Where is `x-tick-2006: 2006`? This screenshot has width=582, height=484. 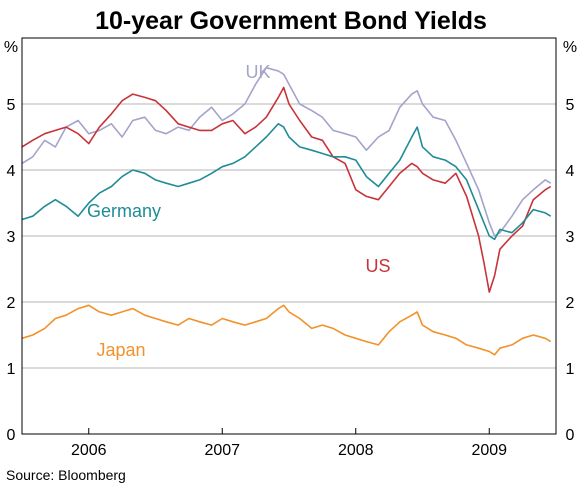
x-tick-2006: 2006 is located at coordinates (89, 450).